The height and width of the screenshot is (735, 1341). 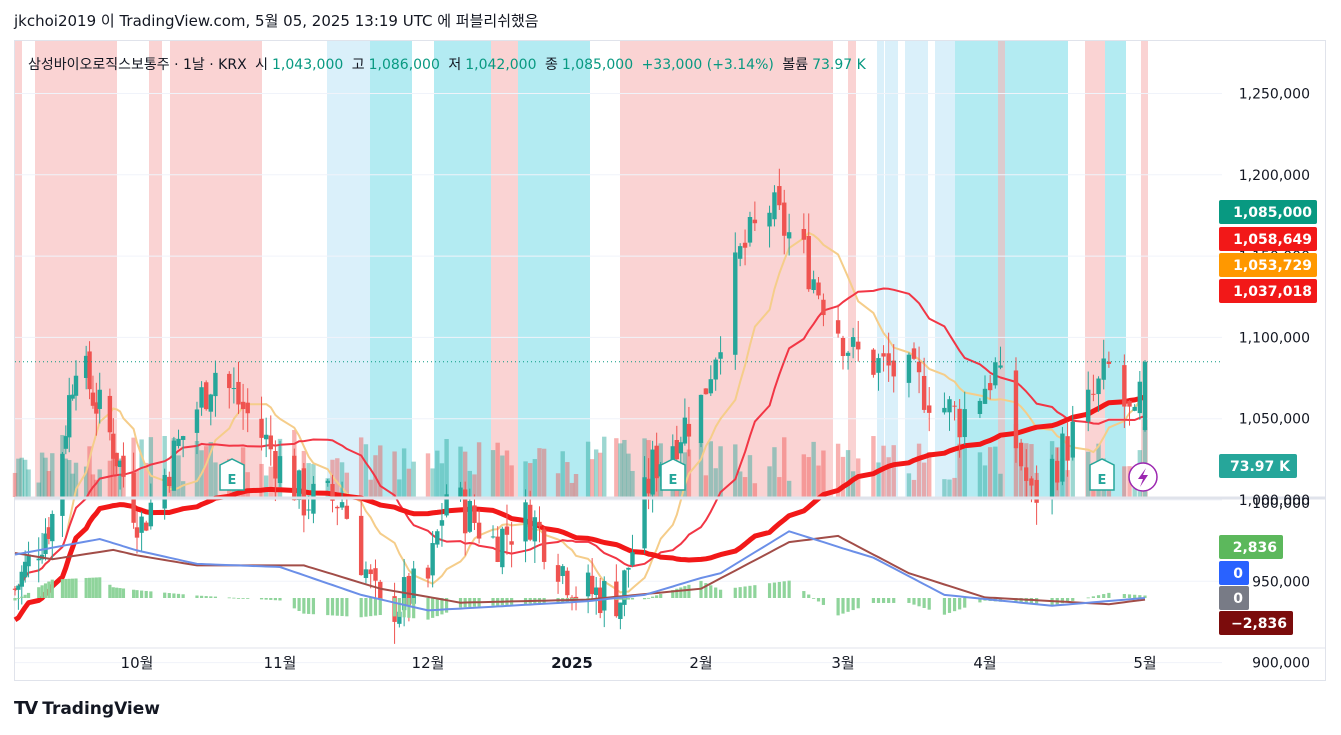 What do you see at coordinates (87, 708) in the screenshot?
I see `tradingview-footer: TV TradingView` at bounding box center [87, 708].